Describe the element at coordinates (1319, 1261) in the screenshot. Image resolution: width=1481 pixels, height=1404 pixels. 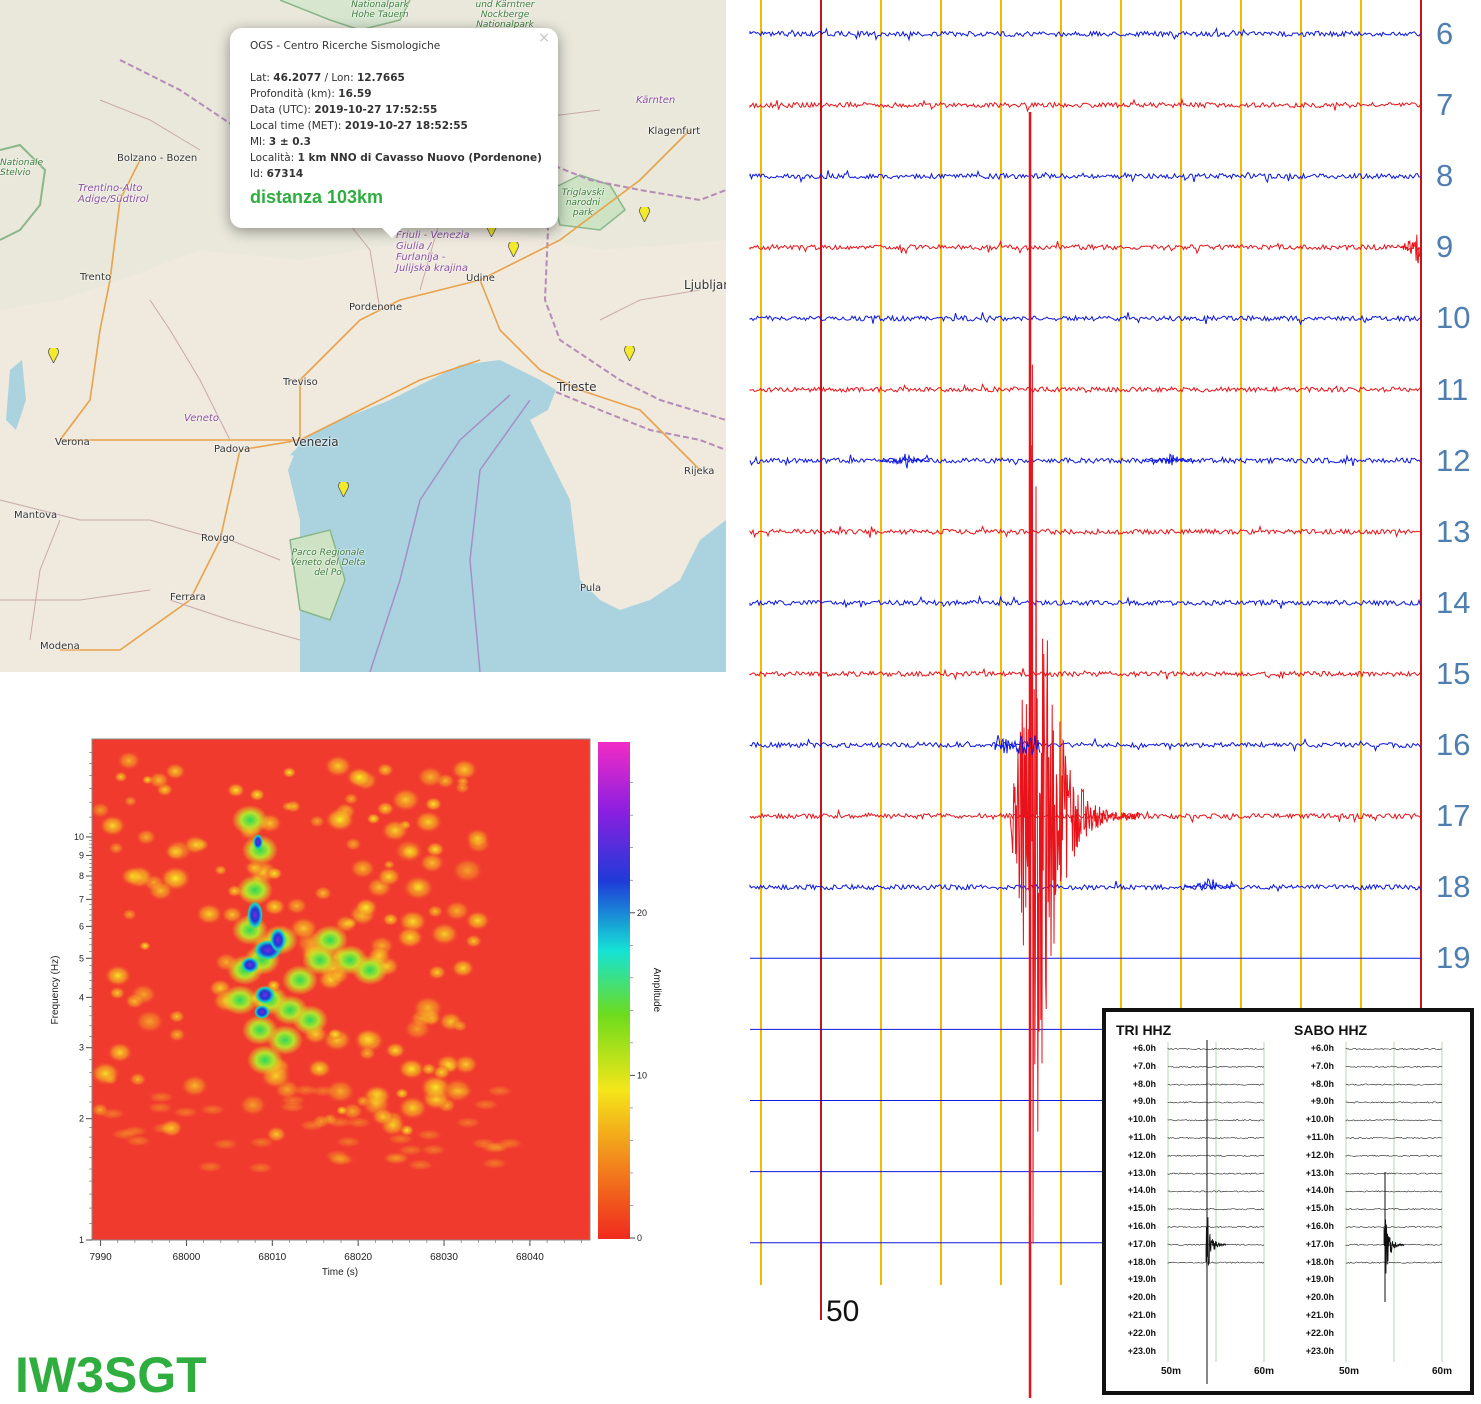
I see `inset-hour-label: +18.0h` at that location.